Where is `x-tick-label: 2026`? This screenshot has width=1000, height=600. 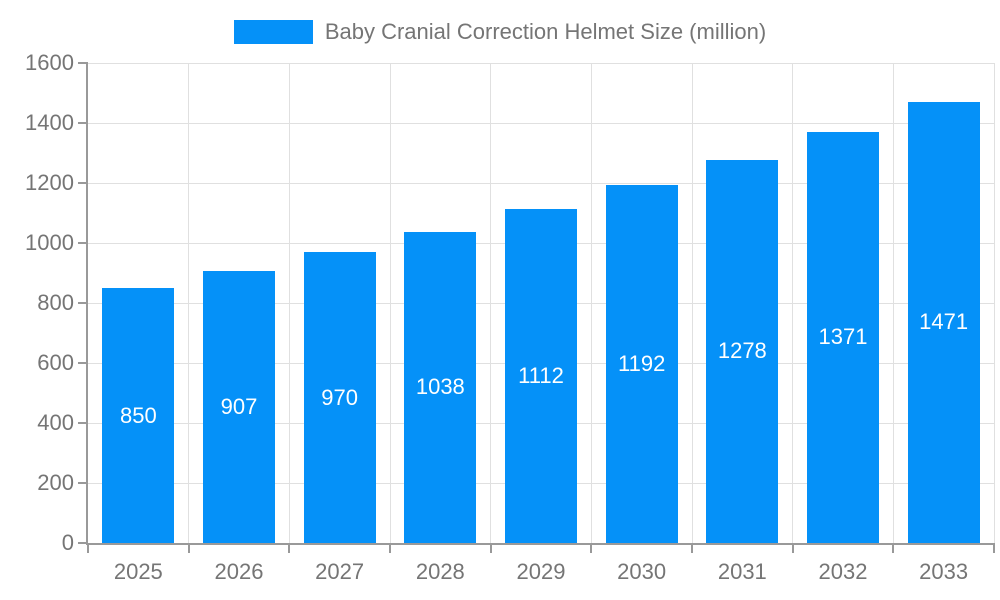
x-tick-label: 2026 is located at coordinates (239, 571).